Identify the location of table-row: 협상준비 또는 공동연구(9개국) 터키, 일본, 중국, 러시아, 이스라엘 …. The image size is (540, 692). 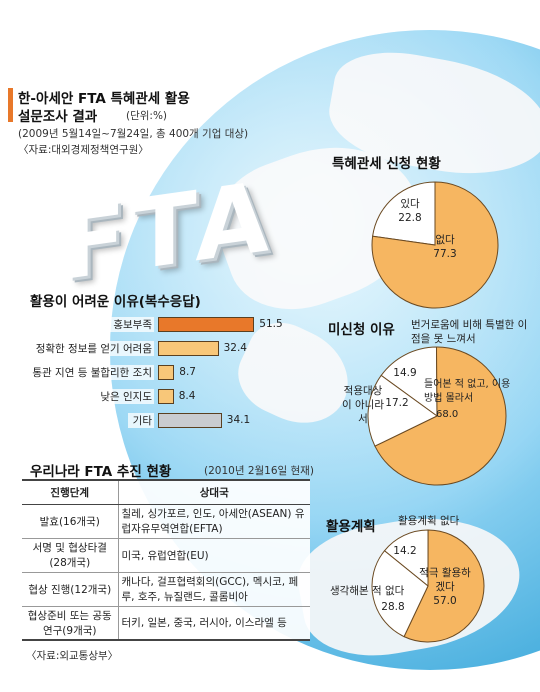
(166, 623).